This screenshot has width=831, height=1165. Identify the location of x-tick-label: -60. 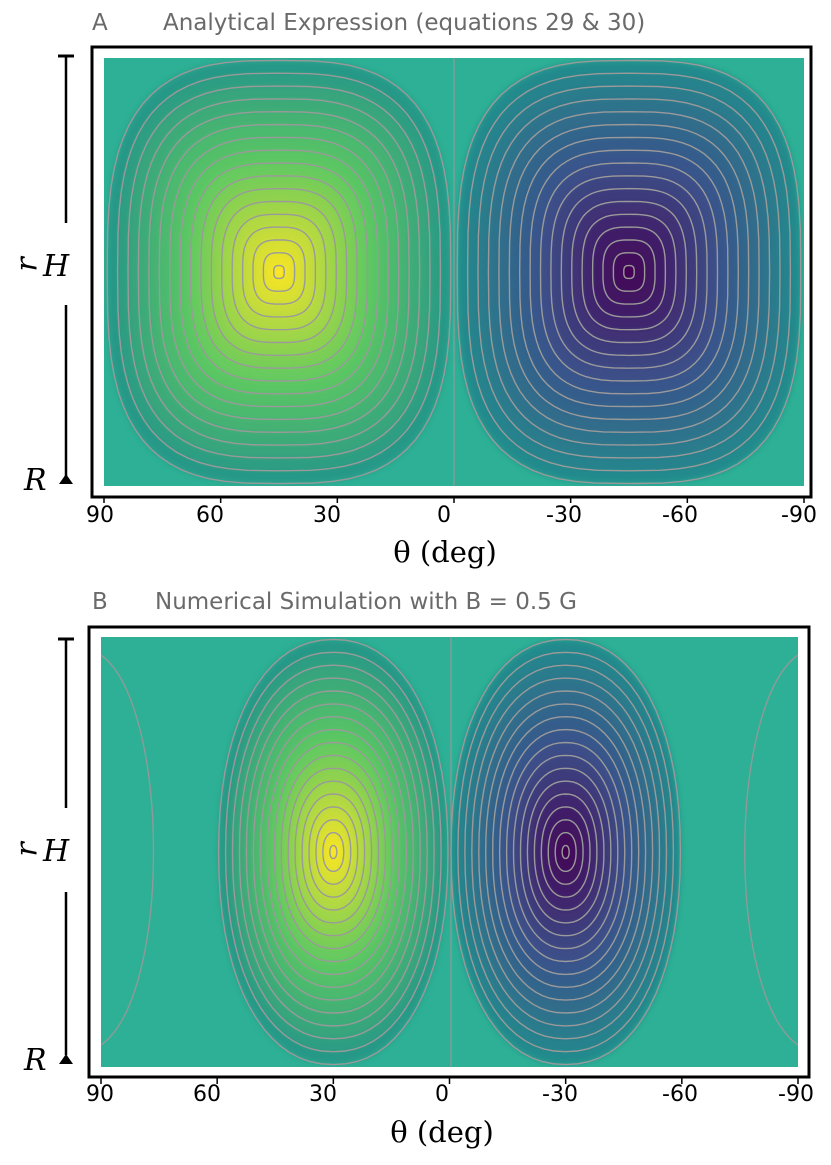
(680, 1094).